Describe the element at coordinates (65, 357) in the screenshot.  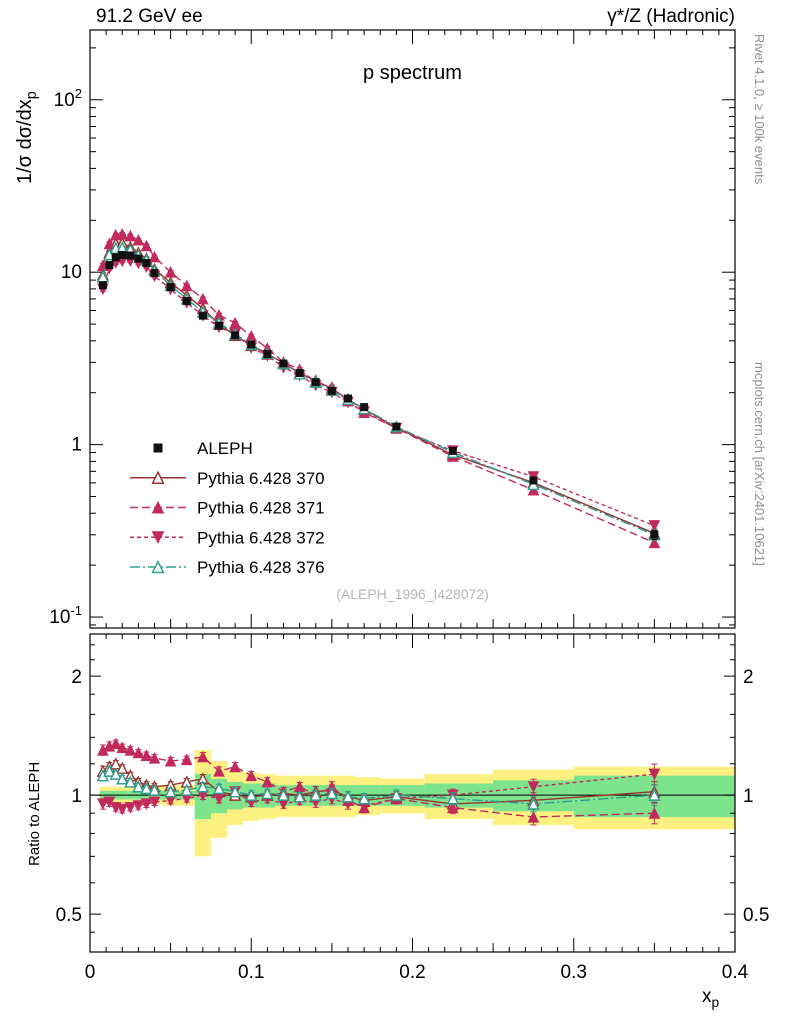
I see `main-y-axis-tick-labels: 10⁻¹ 1 10 10²` at that location.